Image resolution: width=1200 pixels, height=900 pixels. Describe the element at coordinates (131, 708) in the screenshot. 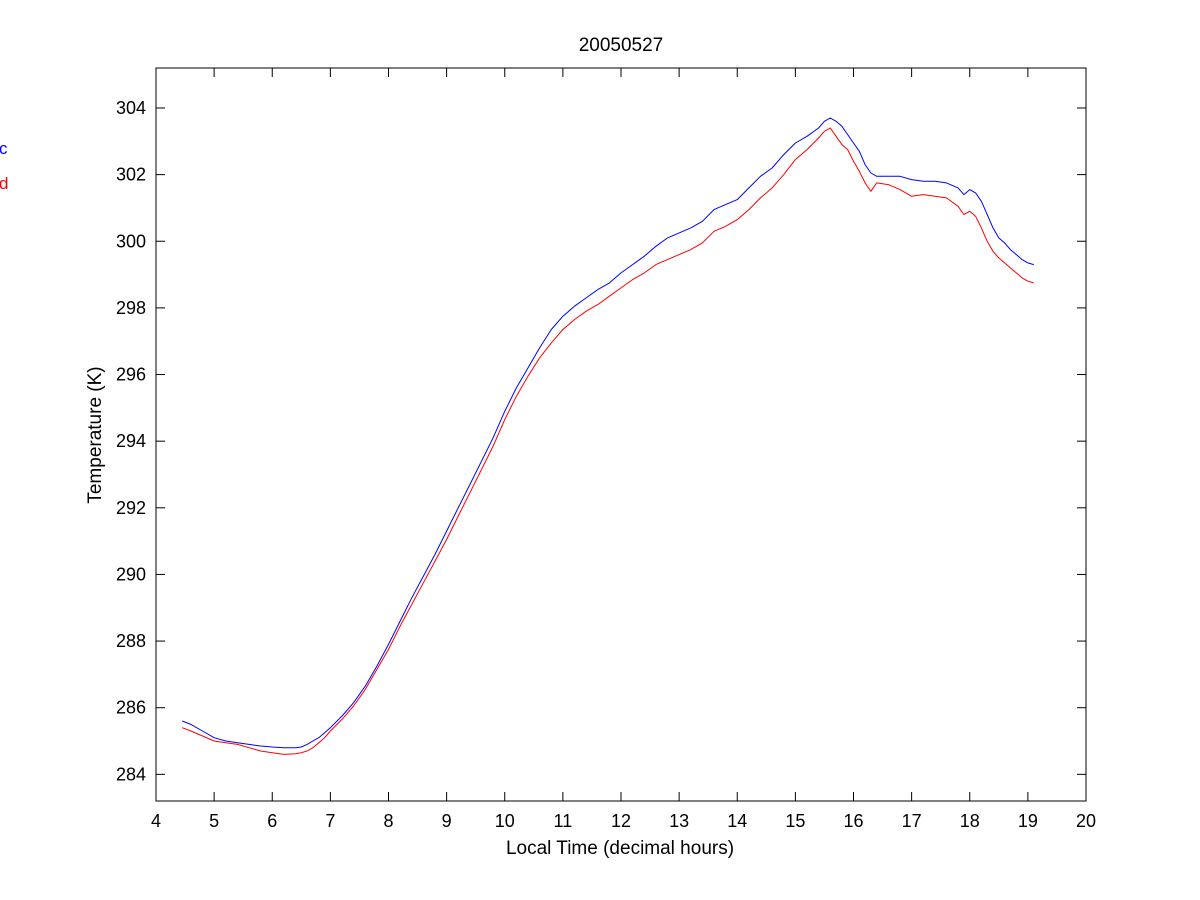

I see `y-tick-label: 286` at that location.